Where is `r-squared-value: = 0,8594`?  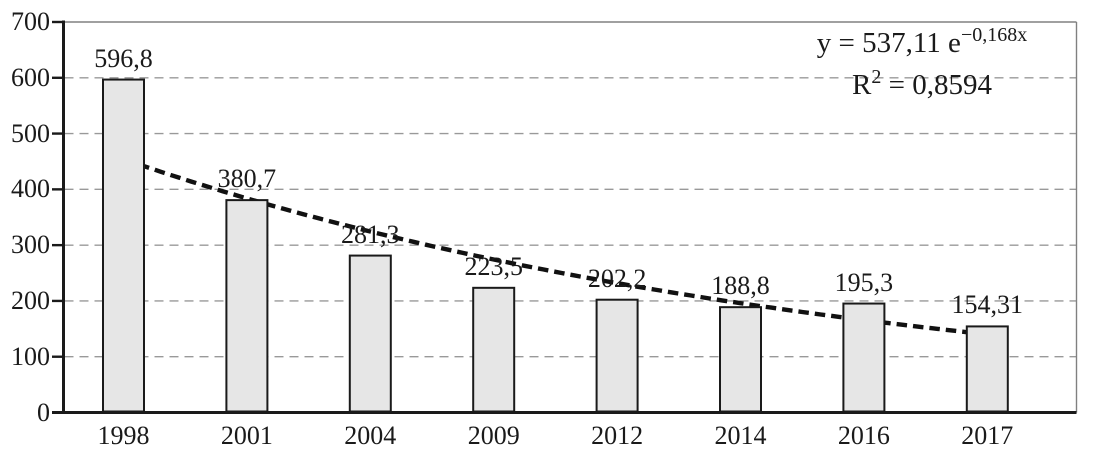 r-squared-value: = 0,8594 is located at coordinates (936, 85).